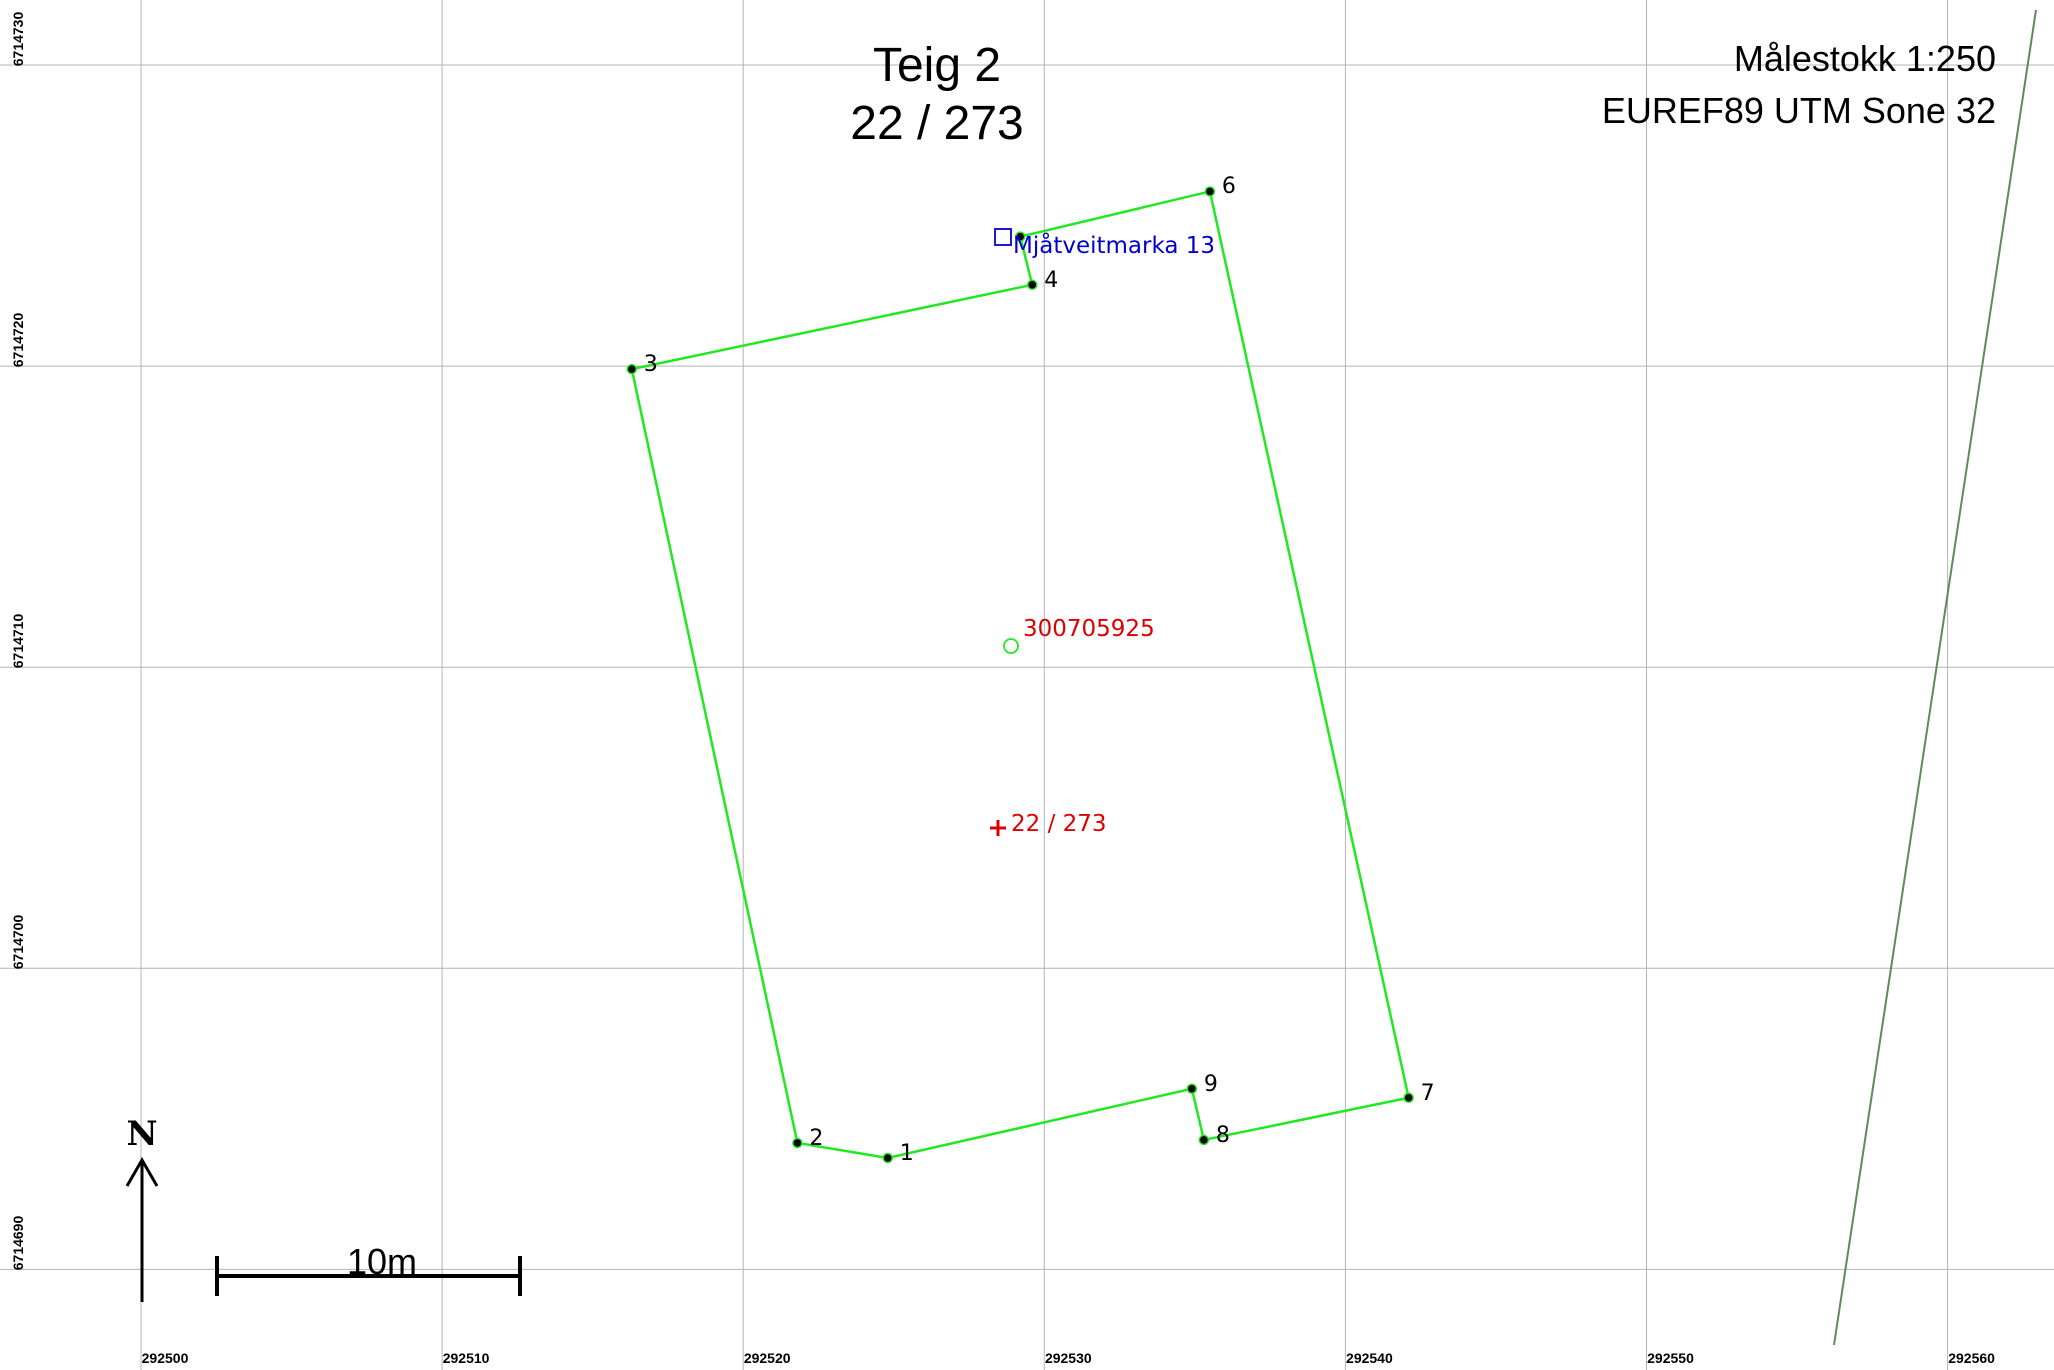 The height and width of the screenshot is (1370, 2054). I want to click on north-label: N, so click(142, 1134).